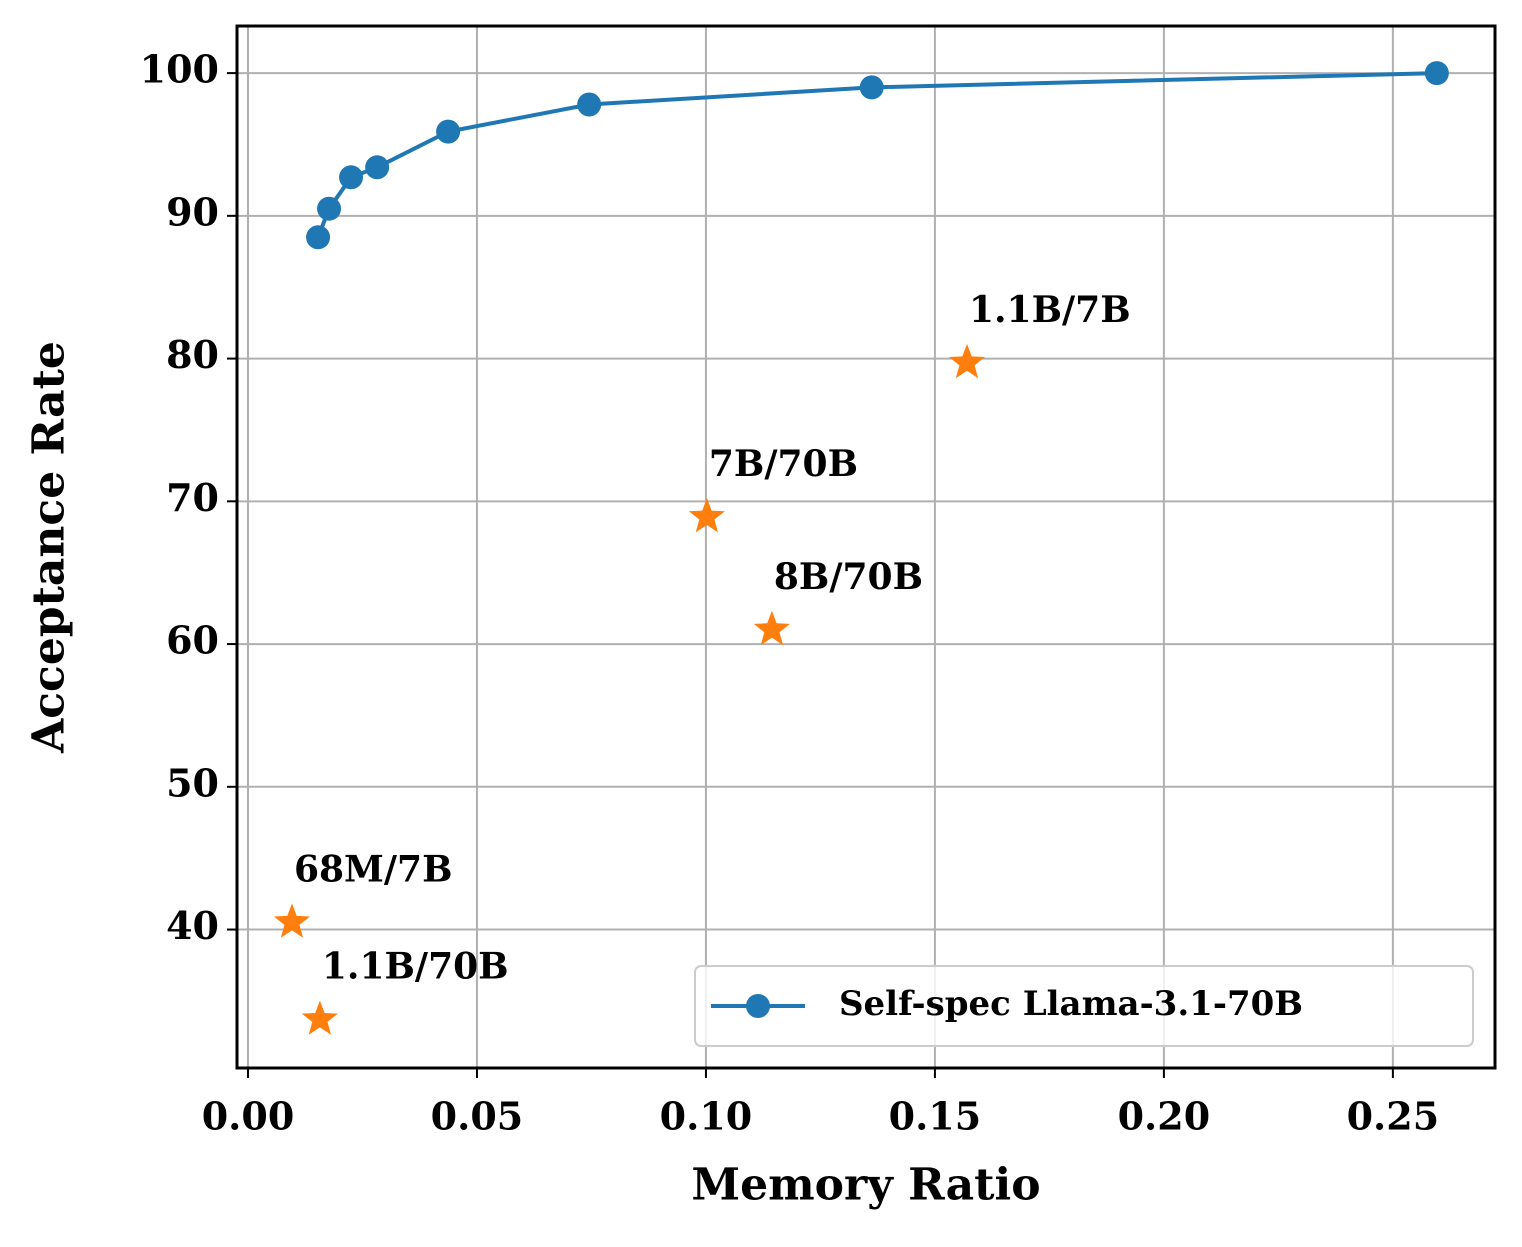 This screenshot has height=1247, width=1522. What do you see at coordinates (783, 464) in the screenshot?
I see `point-label: 7B/70B` at bounding box center [783, 464].